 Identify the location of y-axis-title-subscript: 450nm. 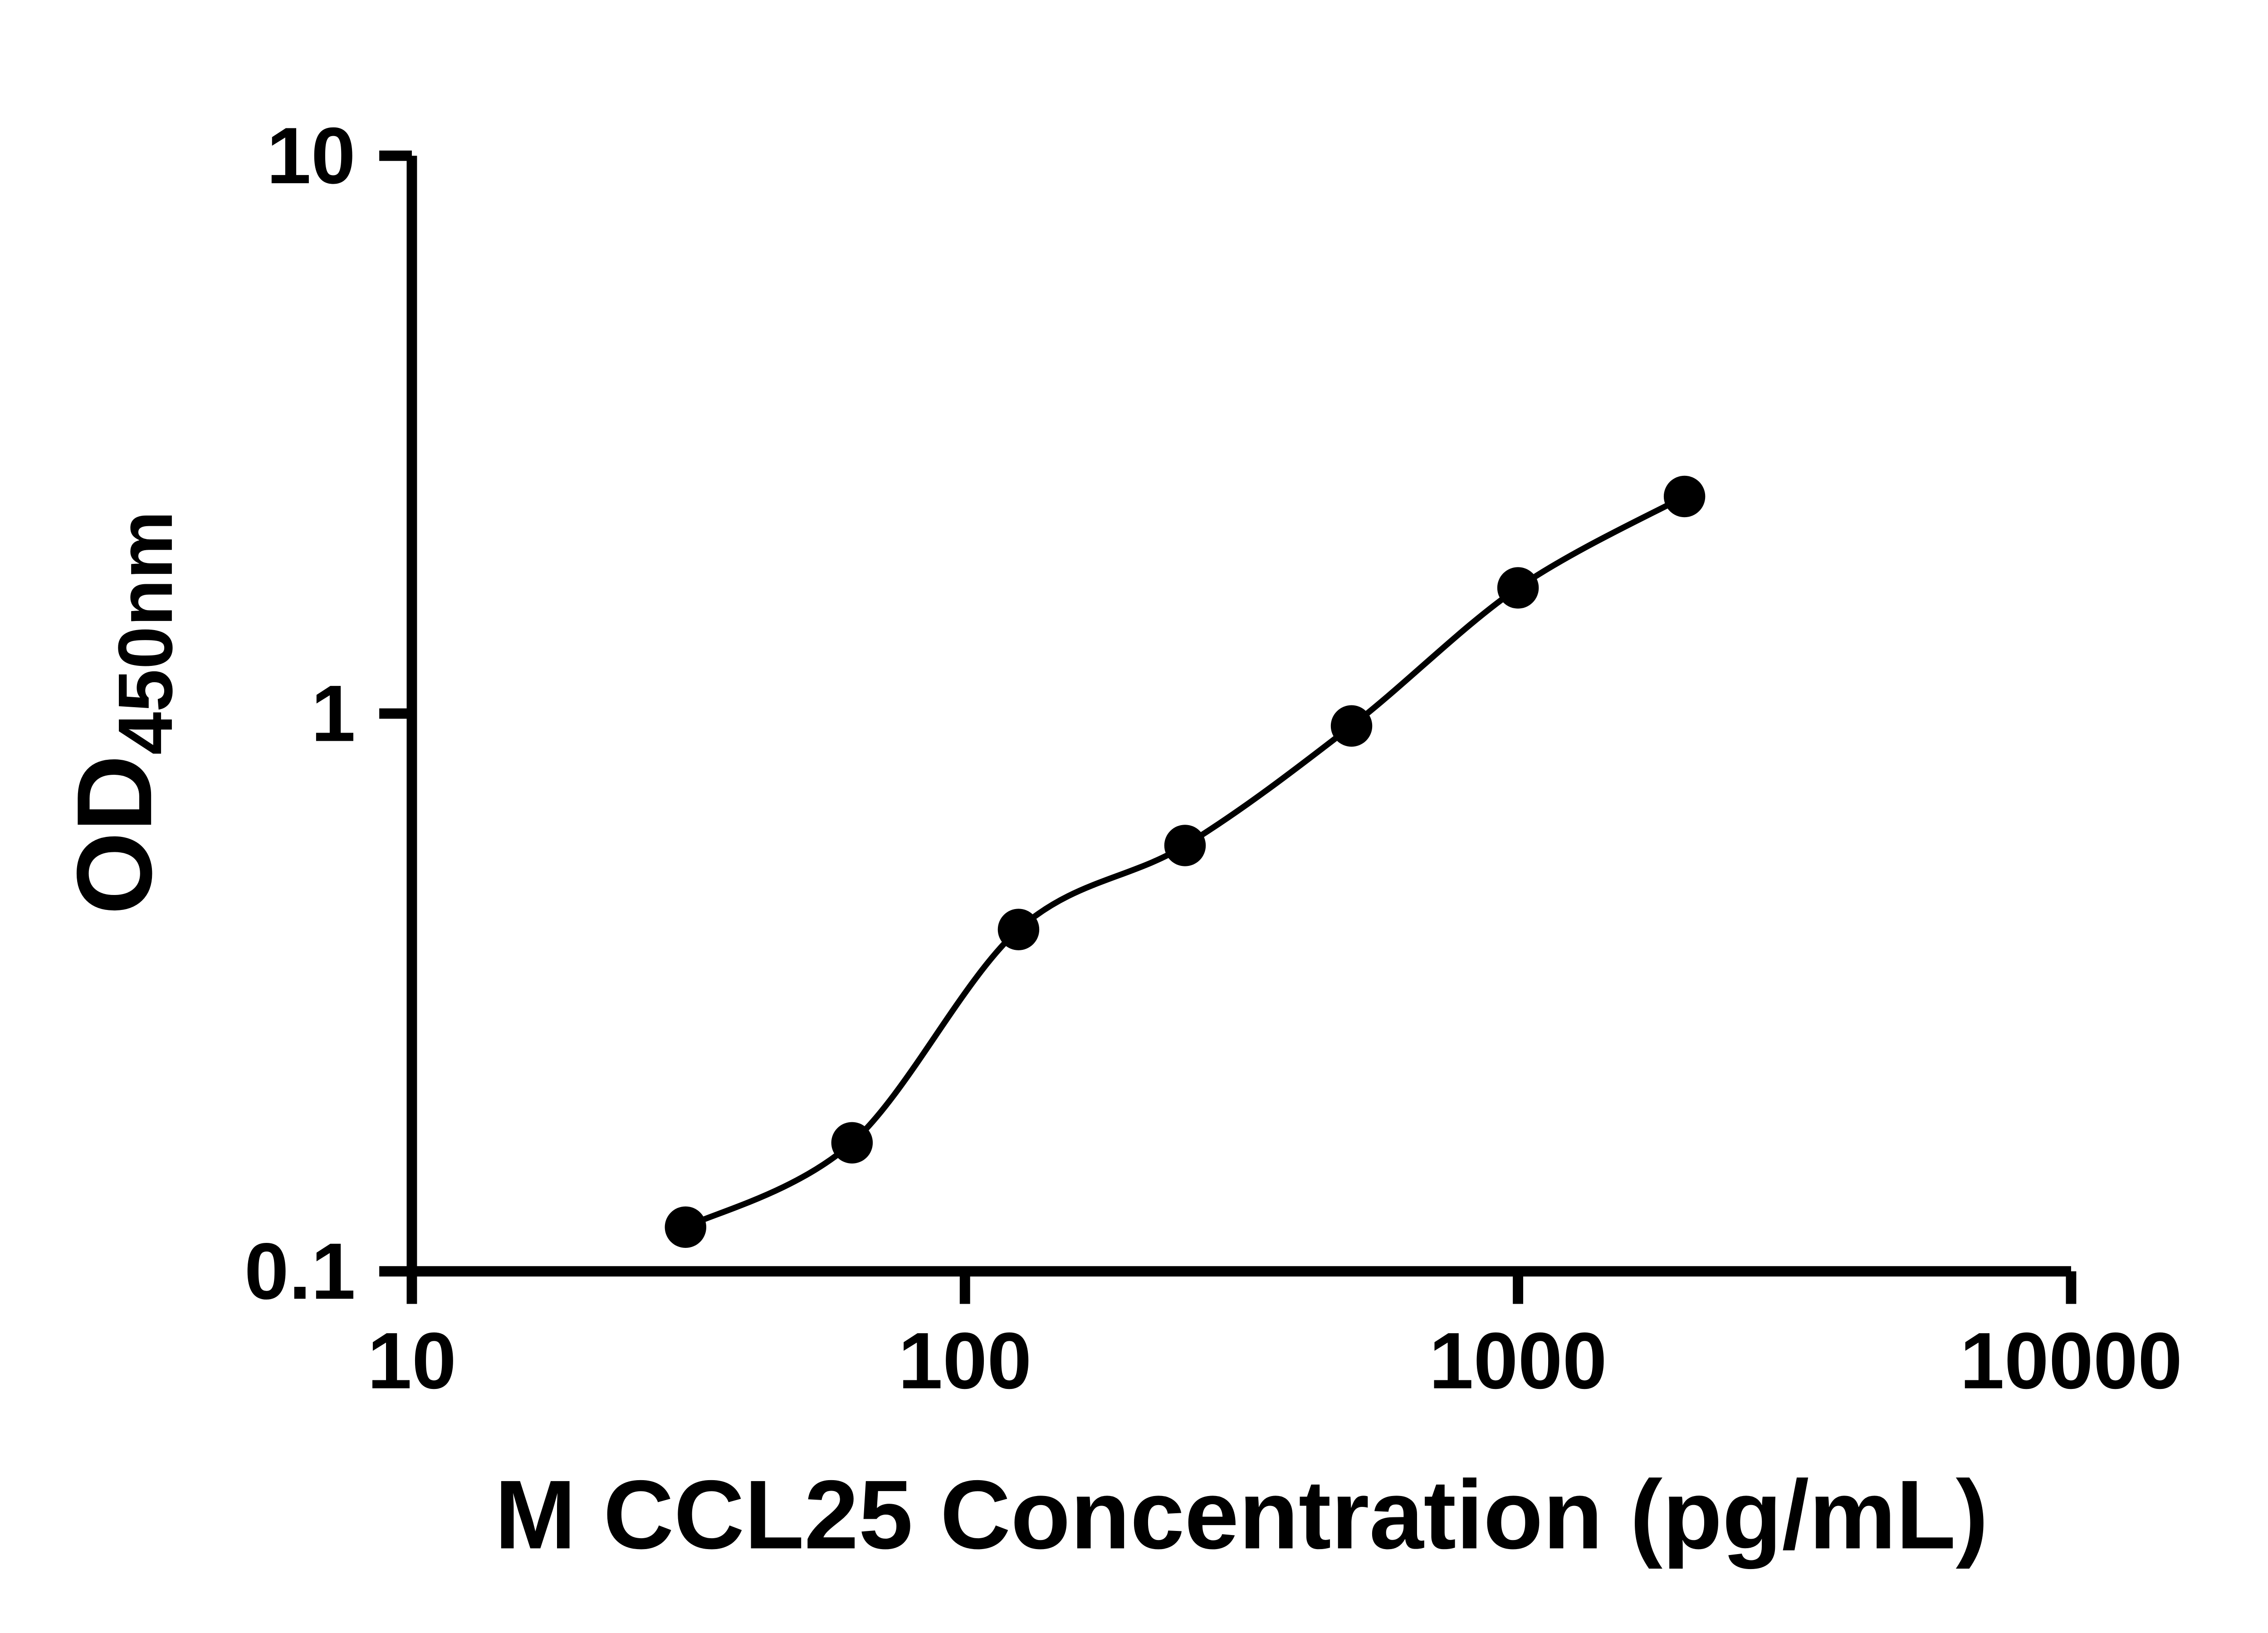
(145, 633).